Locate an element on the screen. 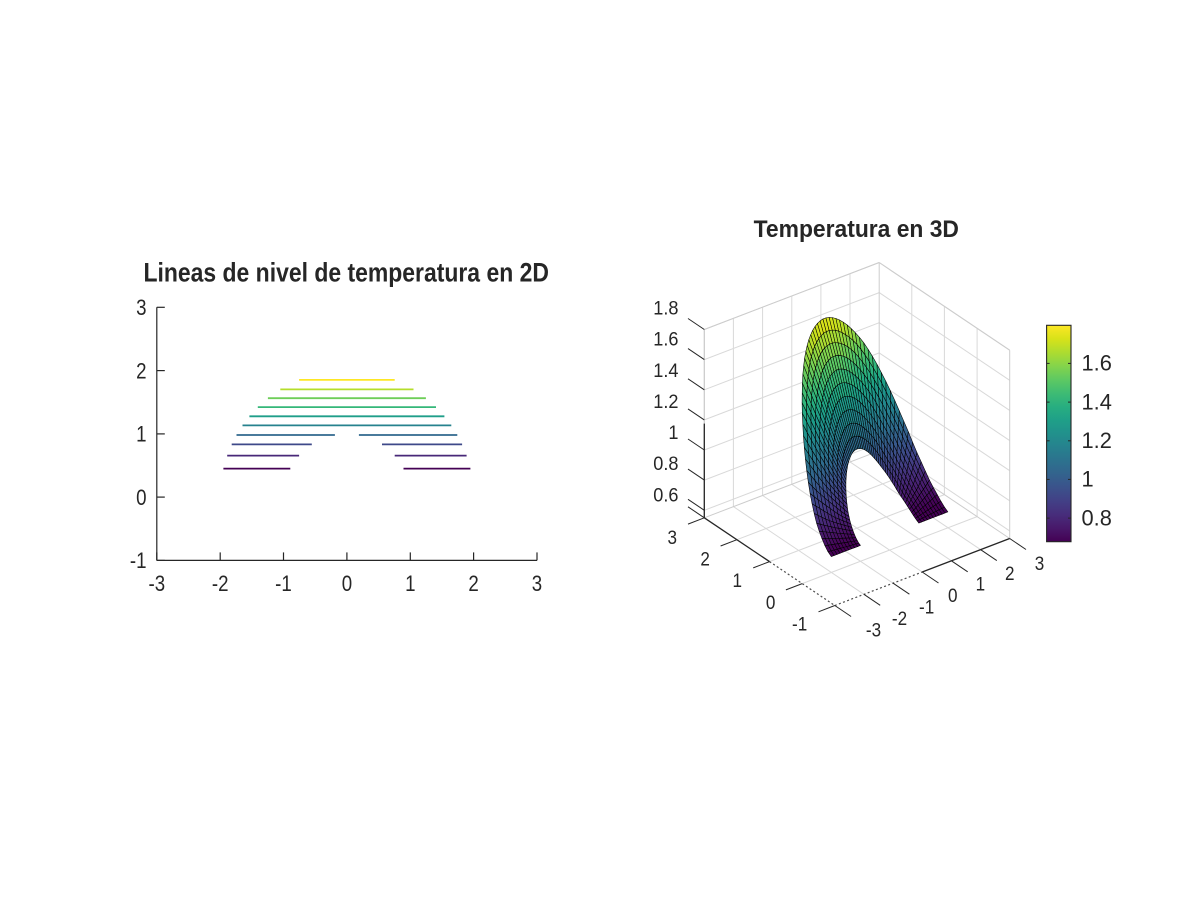 This screenshot has height=900, width=1200. svg-text: 1.8 is located at coordinates (665, 308).